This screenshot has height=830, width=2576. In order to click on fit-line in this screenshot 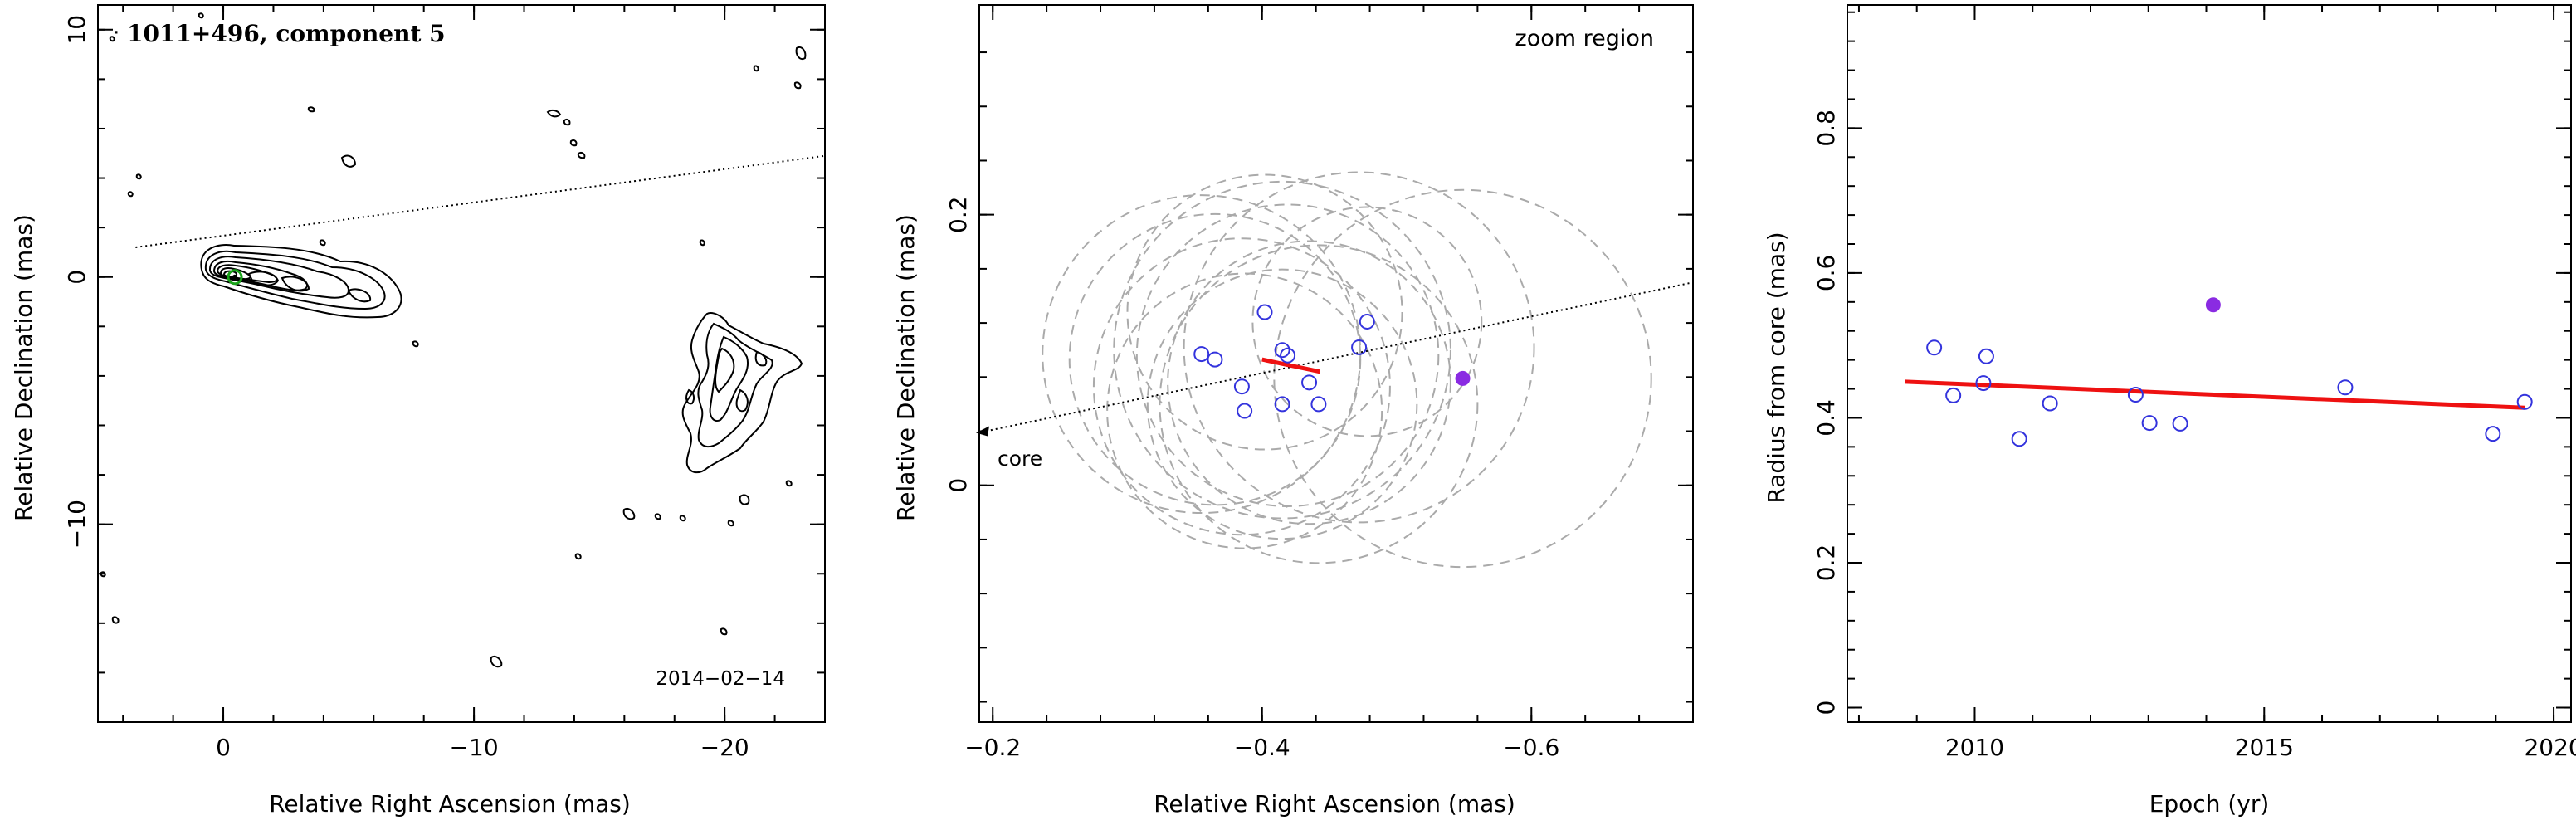, I will do `click(2215, 394)`.